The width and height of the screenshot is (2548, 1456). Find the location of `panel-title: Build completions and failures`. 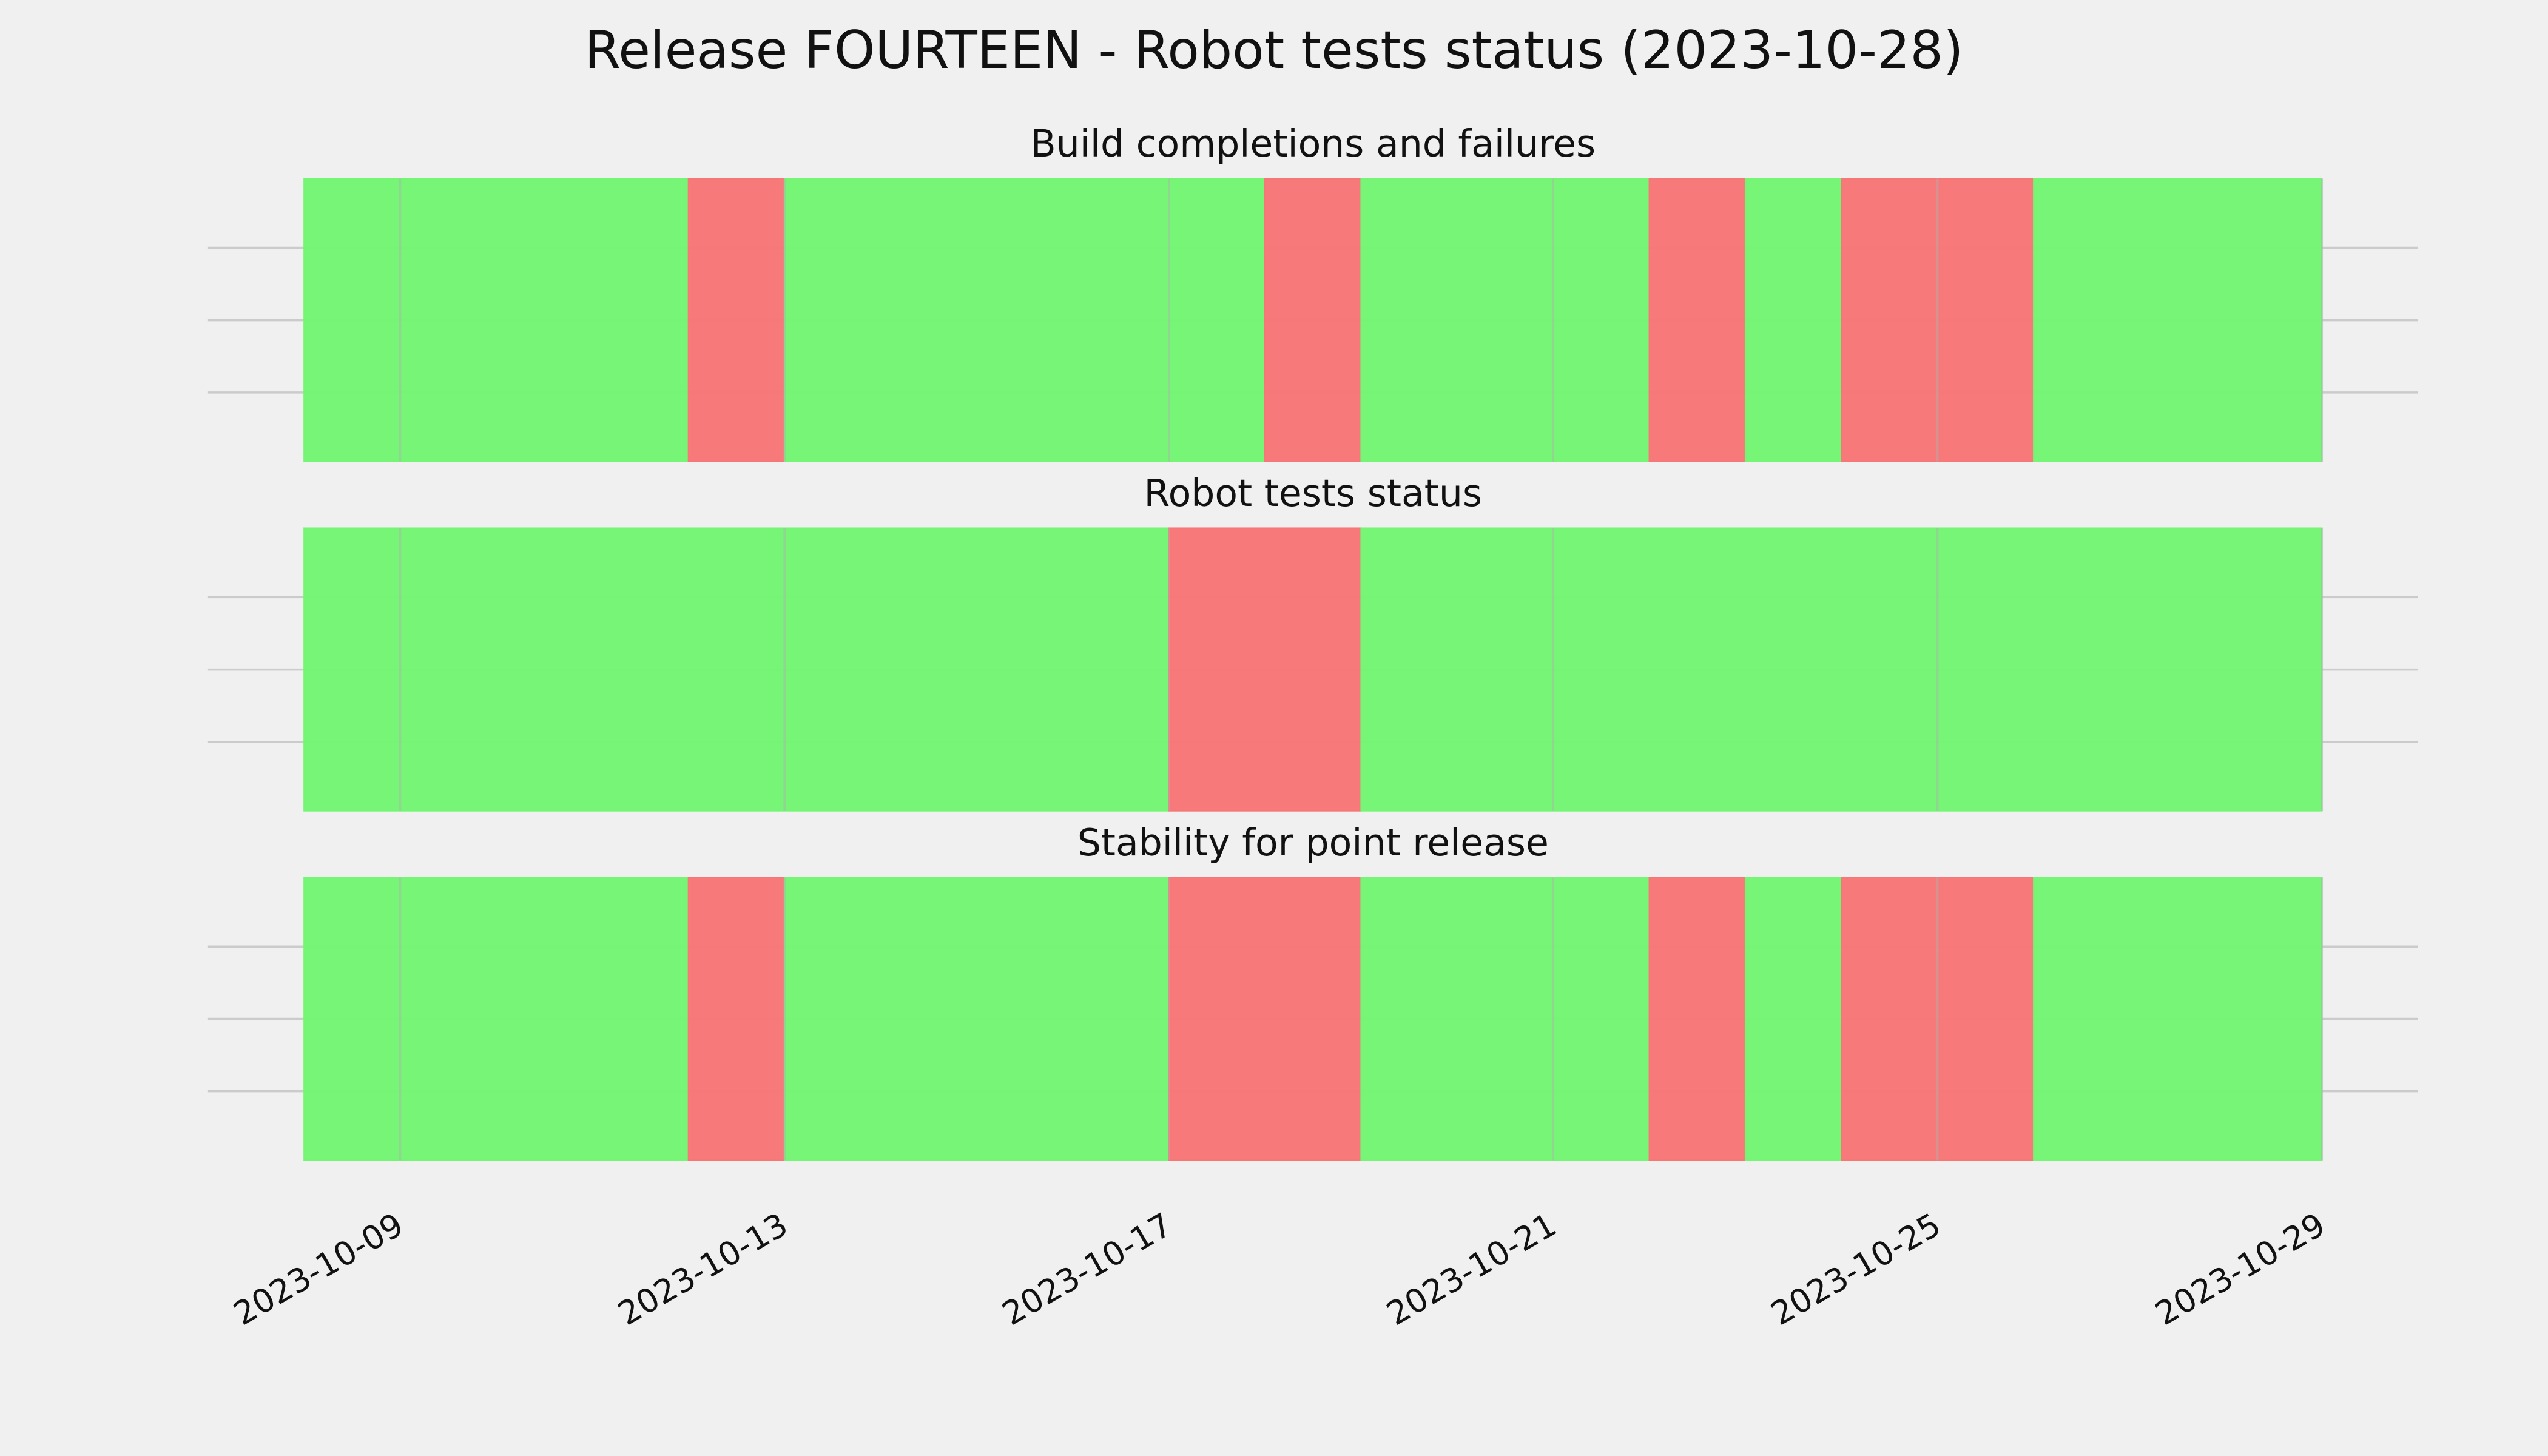

panel-title: Build completions and failures is located at coordinates (1313, 144).